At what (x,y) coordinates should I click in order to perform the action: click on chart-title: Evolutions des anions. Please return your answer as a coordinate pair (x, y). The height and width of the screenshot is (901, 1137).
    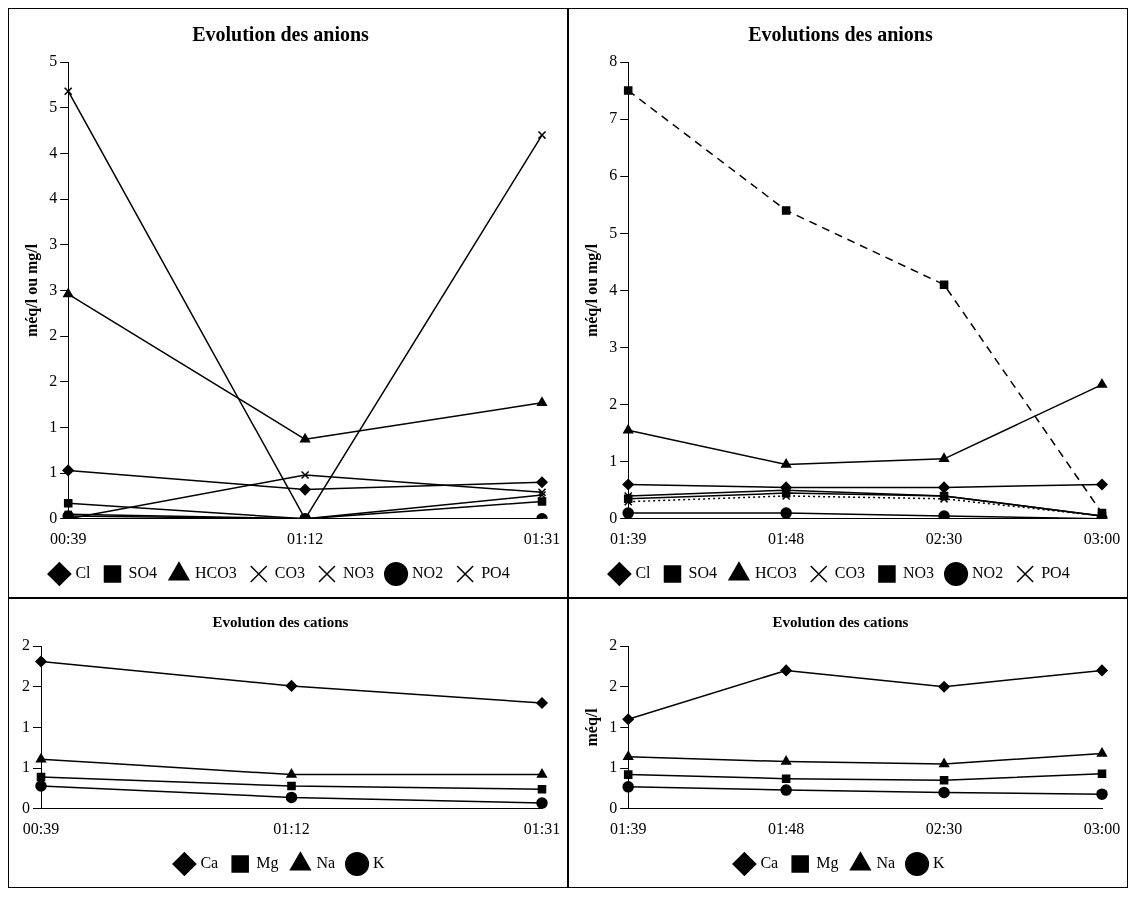
    Looking at the image, I should click on (840, 34).